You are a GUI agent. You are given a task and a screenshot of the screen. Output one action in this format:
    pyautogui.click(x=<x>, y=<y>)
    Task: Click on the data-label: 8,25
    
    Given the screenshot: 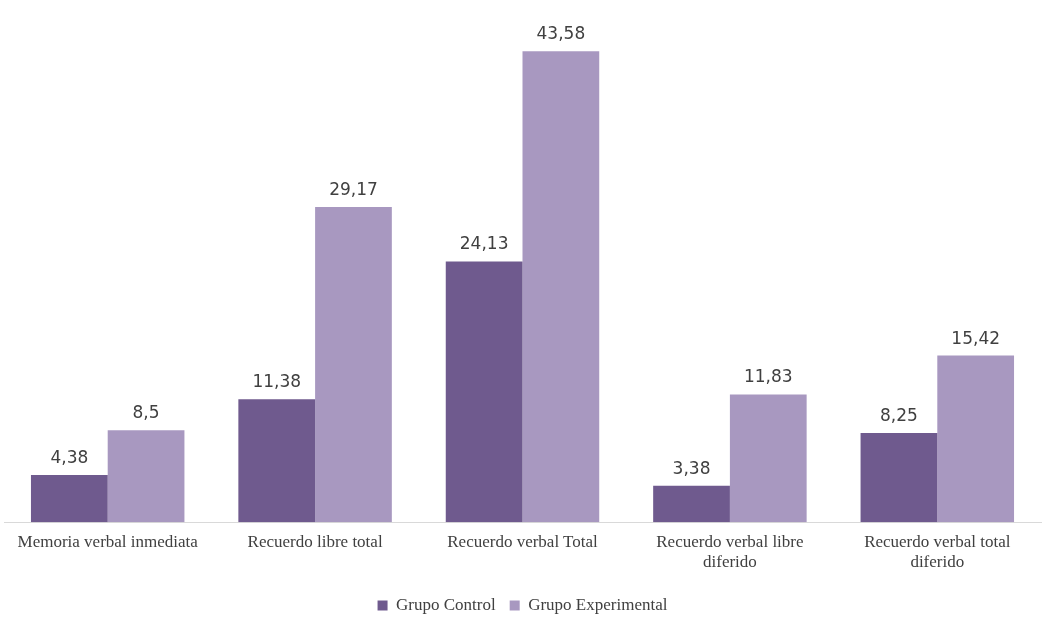 What is the action you would take?
    pyautogui.click(x=899, y=414)
    